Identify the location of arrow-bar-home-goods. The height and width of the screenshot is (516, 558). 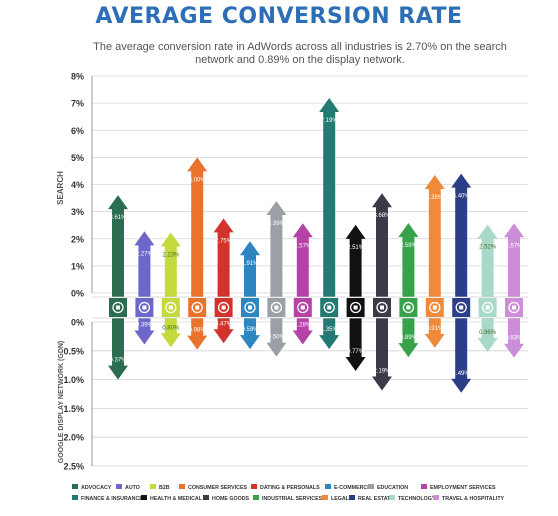
(382, 292).